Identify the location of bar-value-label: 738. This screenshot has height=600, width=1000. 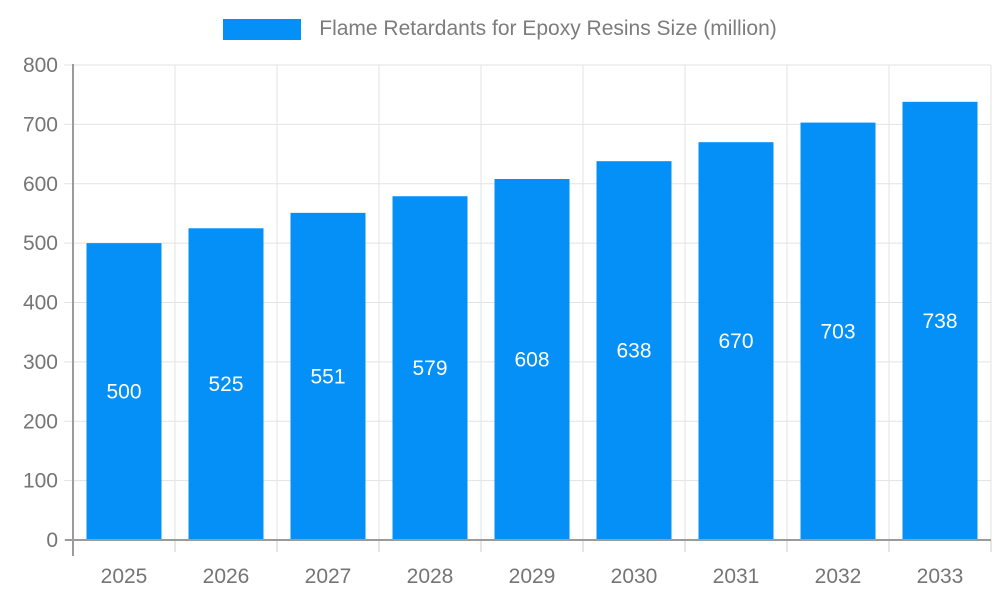
(939, 321).